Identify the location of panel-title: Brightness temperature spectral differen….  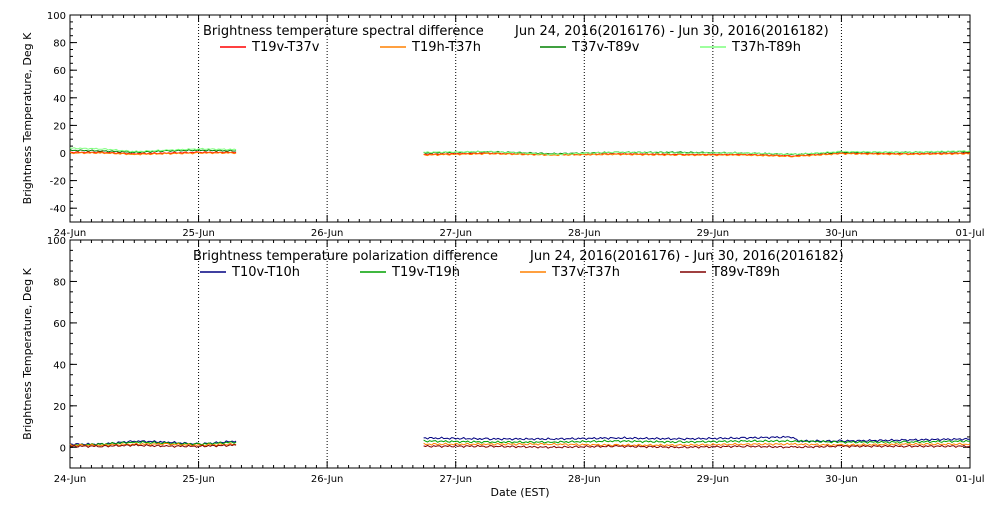
(343, 31).